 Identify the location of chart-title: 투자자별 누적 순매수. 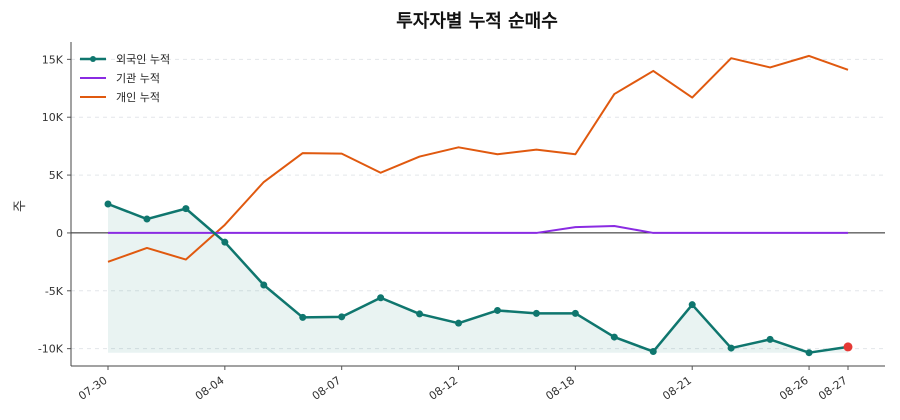
(477, 21).